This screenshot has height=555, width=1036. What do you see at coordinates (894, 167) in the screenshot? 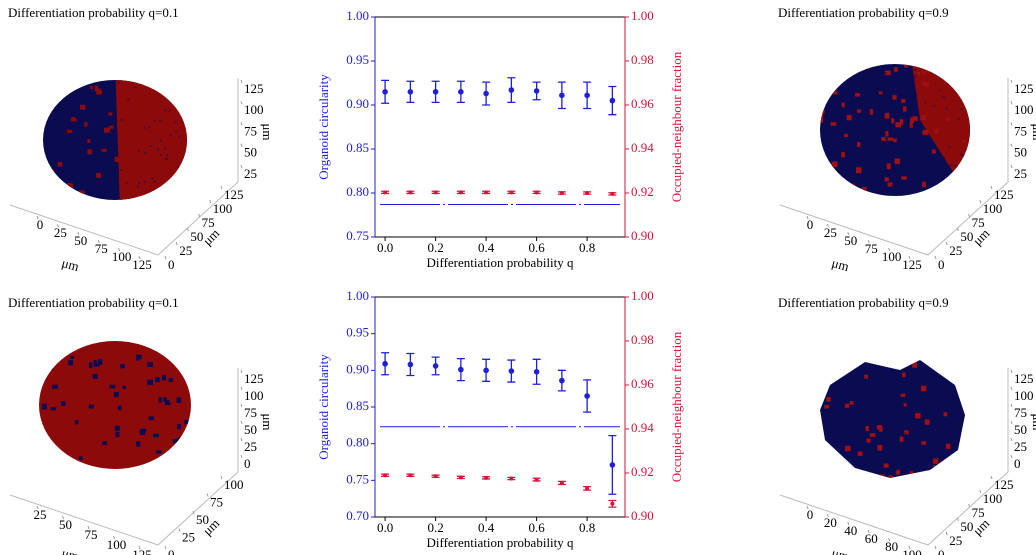
I see `axis-3d` at bounding box center [894, 167].